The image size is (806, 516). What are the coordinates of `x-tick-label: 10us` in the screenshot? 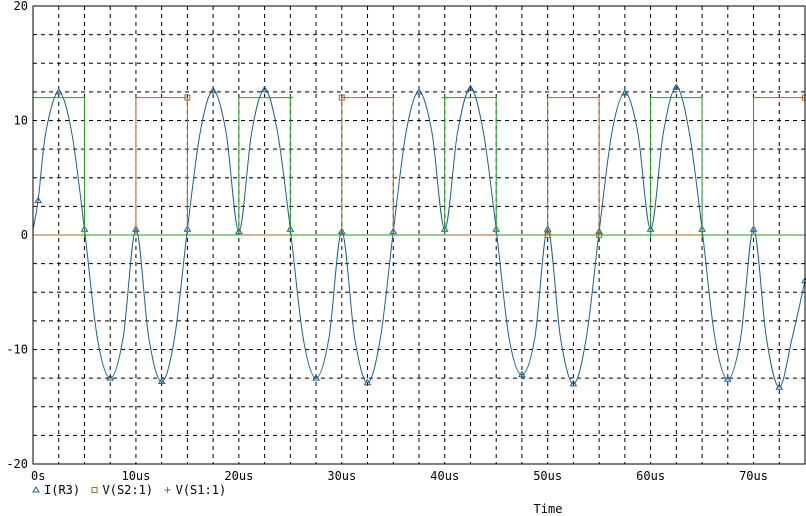 It's located at (135, 476).